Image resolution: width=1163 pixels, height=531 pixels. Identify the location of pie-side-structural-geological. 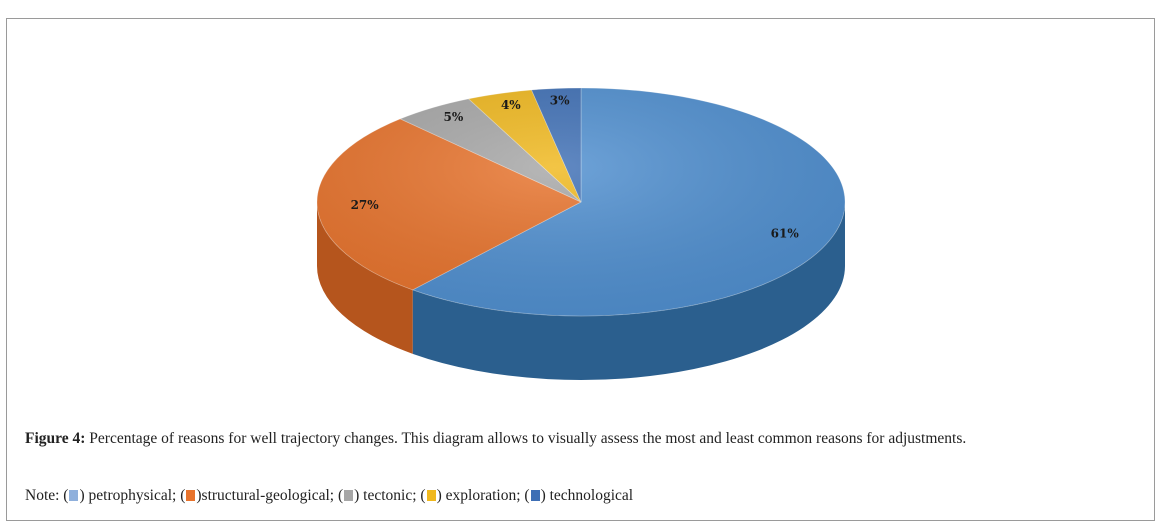
(365, 278).